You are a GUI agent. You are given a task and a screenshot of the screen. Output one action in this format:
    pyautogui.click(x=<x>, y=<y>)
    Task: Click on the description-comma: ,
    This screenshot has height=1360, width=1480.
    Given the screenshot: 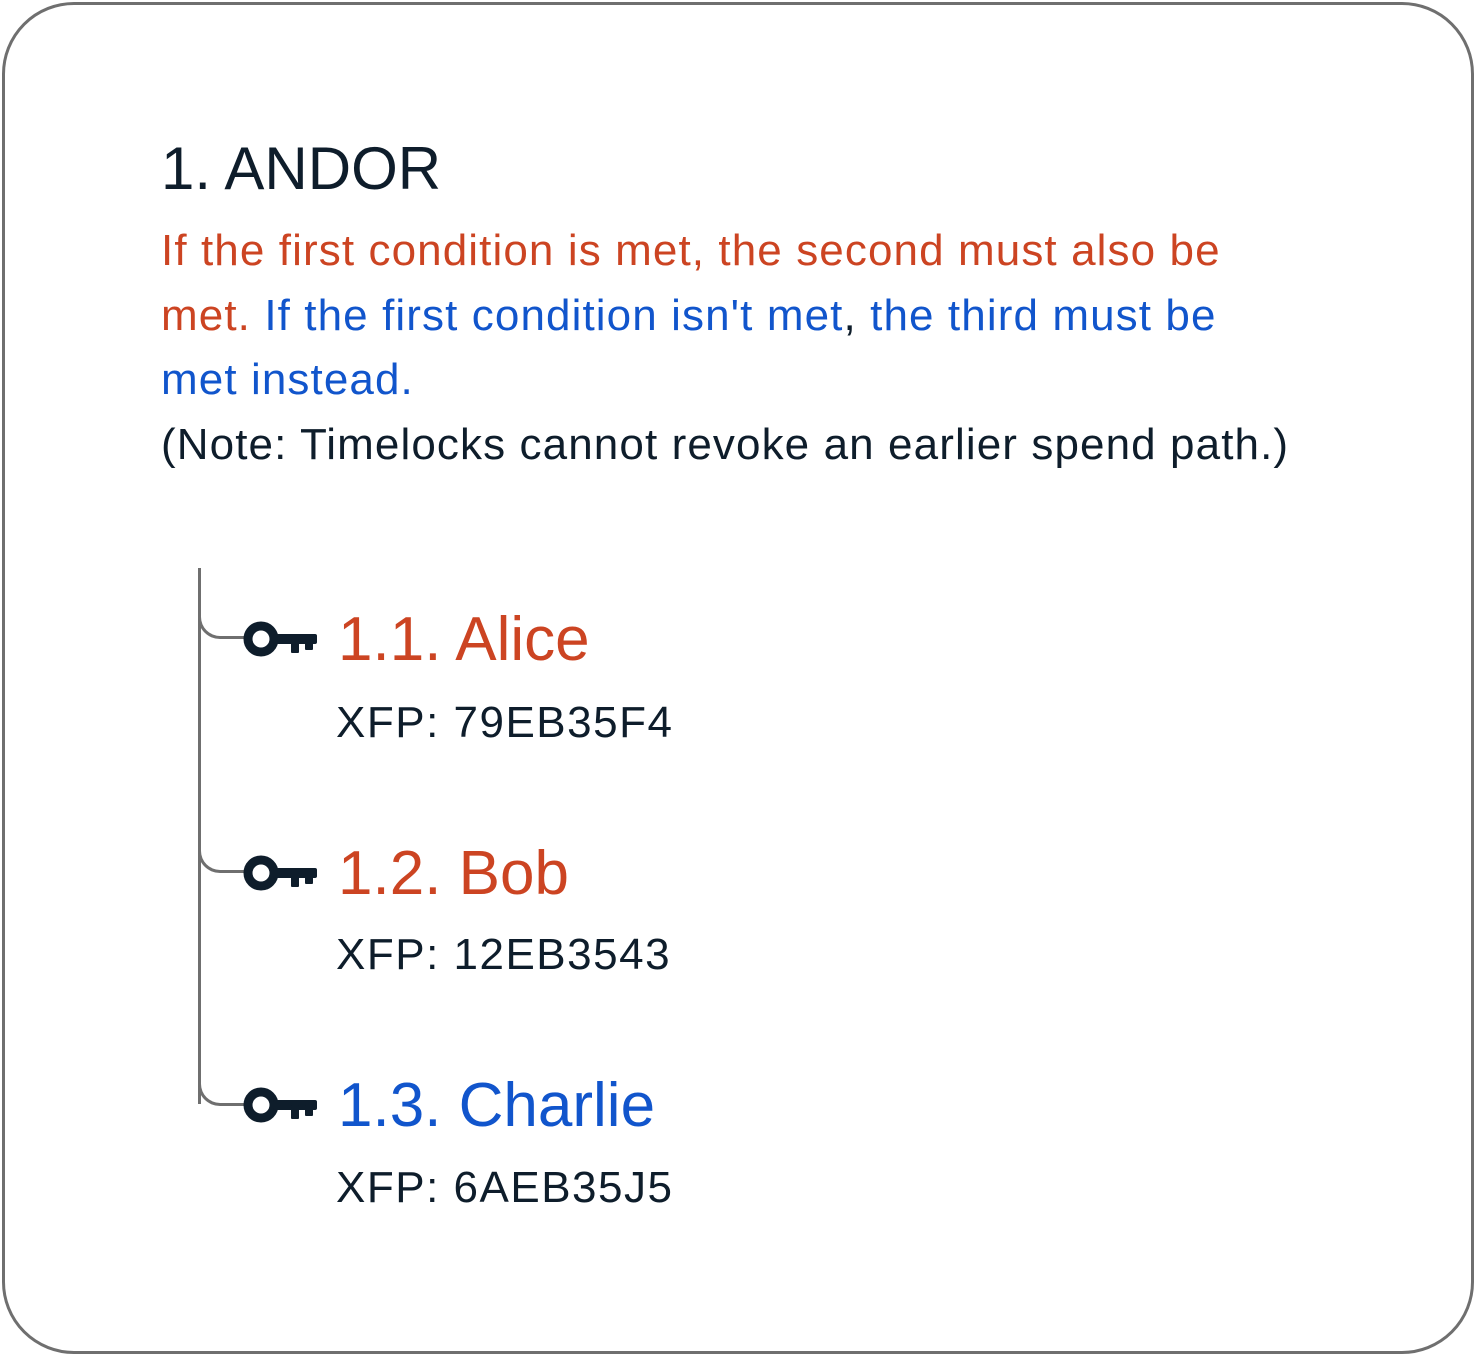 What is the action you would take?
    pyautogui.click(x=850, y=315)
    